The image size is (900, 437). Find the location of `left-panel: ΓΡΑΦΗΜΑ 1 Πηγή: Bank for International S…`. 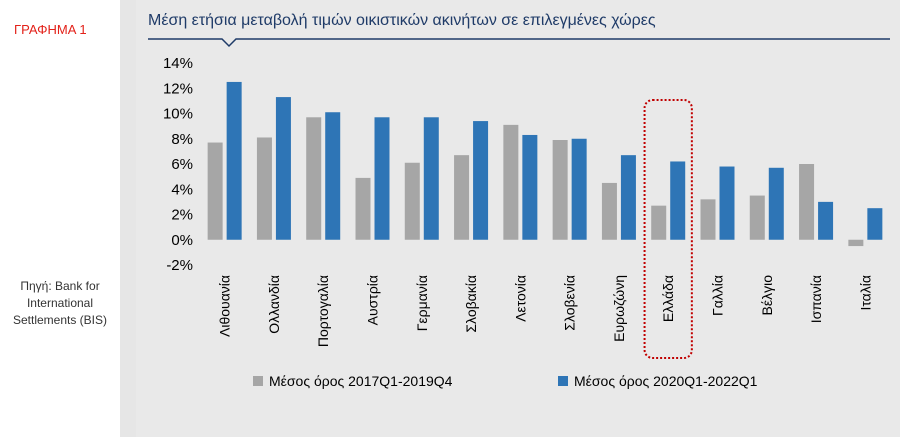

left-panel: ΓΡΑΦΗΜΑ 1 Πηγή: Bank for International S… is located at coordinates (60, 218).